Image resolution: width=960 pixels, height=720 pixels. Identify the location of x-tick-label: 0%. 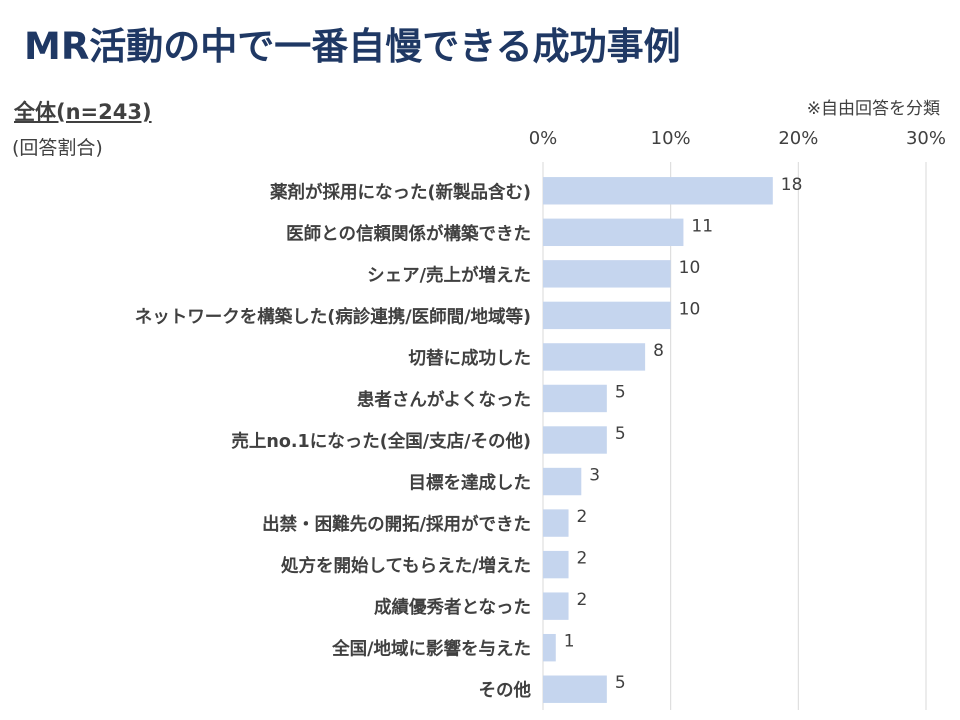
(543, 138).